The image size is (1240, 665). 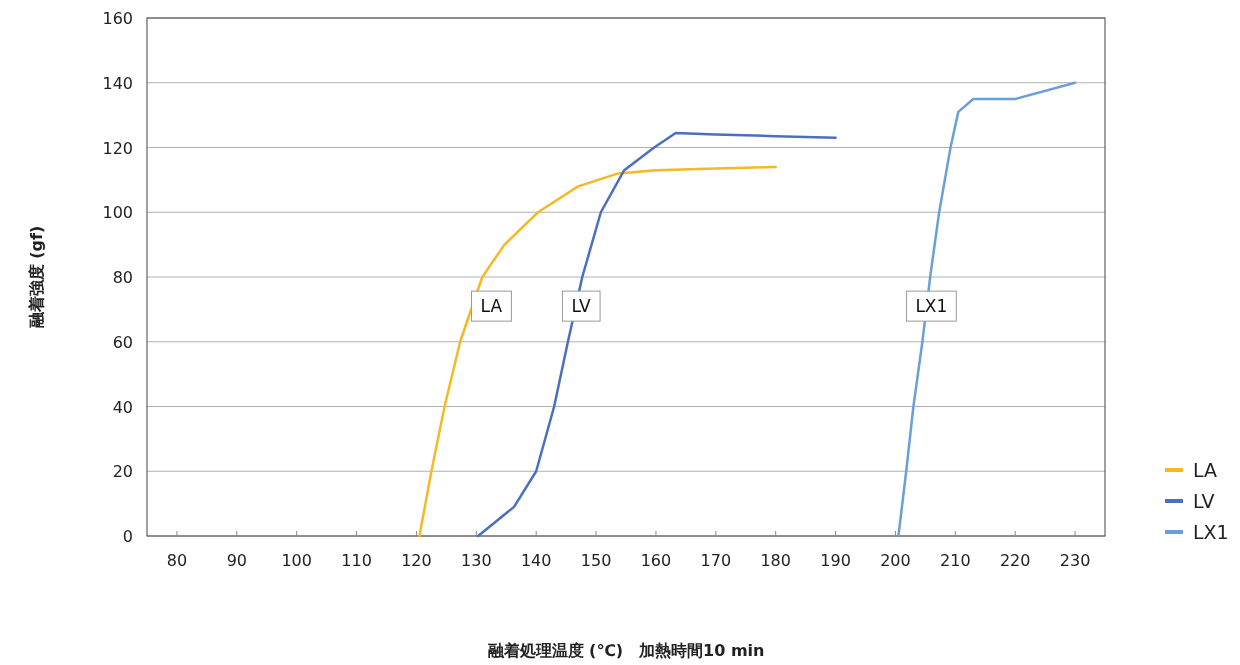 I want to click on legend-label: LV, so click(x=1204, y=501).